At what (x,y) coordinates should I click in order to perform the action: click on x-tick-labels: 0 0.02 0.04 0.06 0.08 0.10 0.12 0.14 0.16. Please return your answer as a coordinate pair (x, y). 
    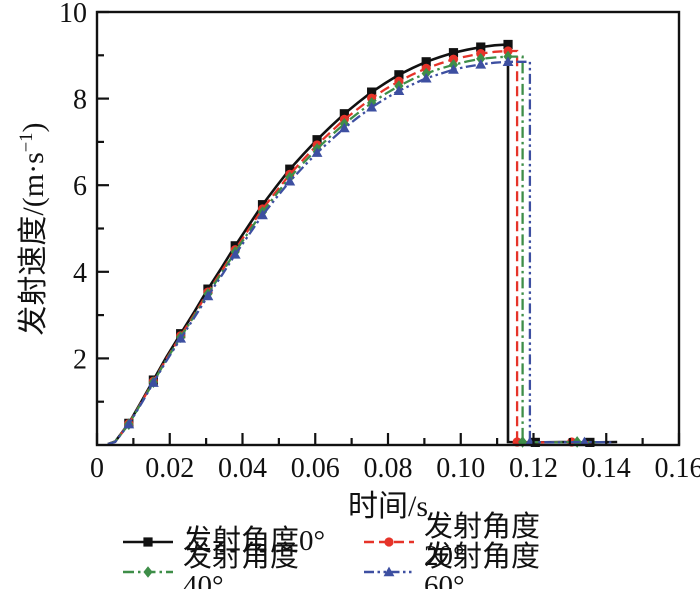
    Looking at the image, I should click on (395, 468).